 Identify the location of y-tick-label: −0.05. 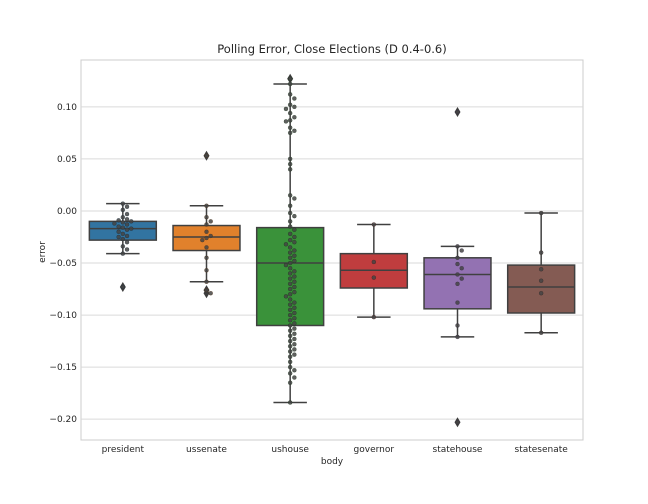
(63, 264).